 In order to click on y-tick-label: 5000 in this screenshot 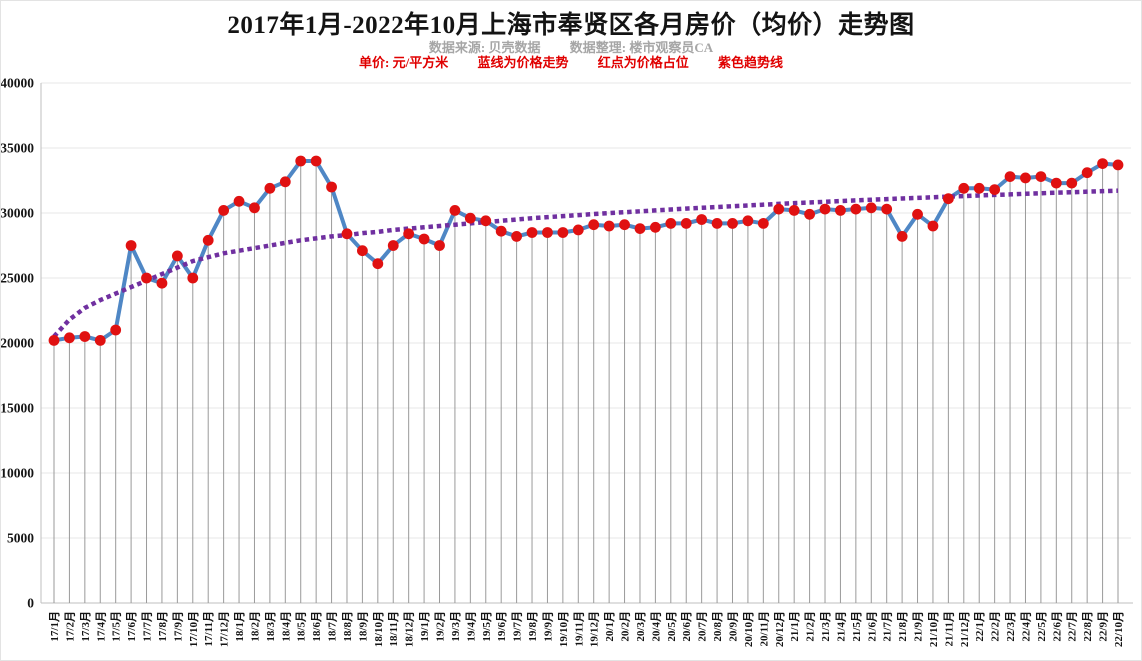, I will do `click(20, 538)`.